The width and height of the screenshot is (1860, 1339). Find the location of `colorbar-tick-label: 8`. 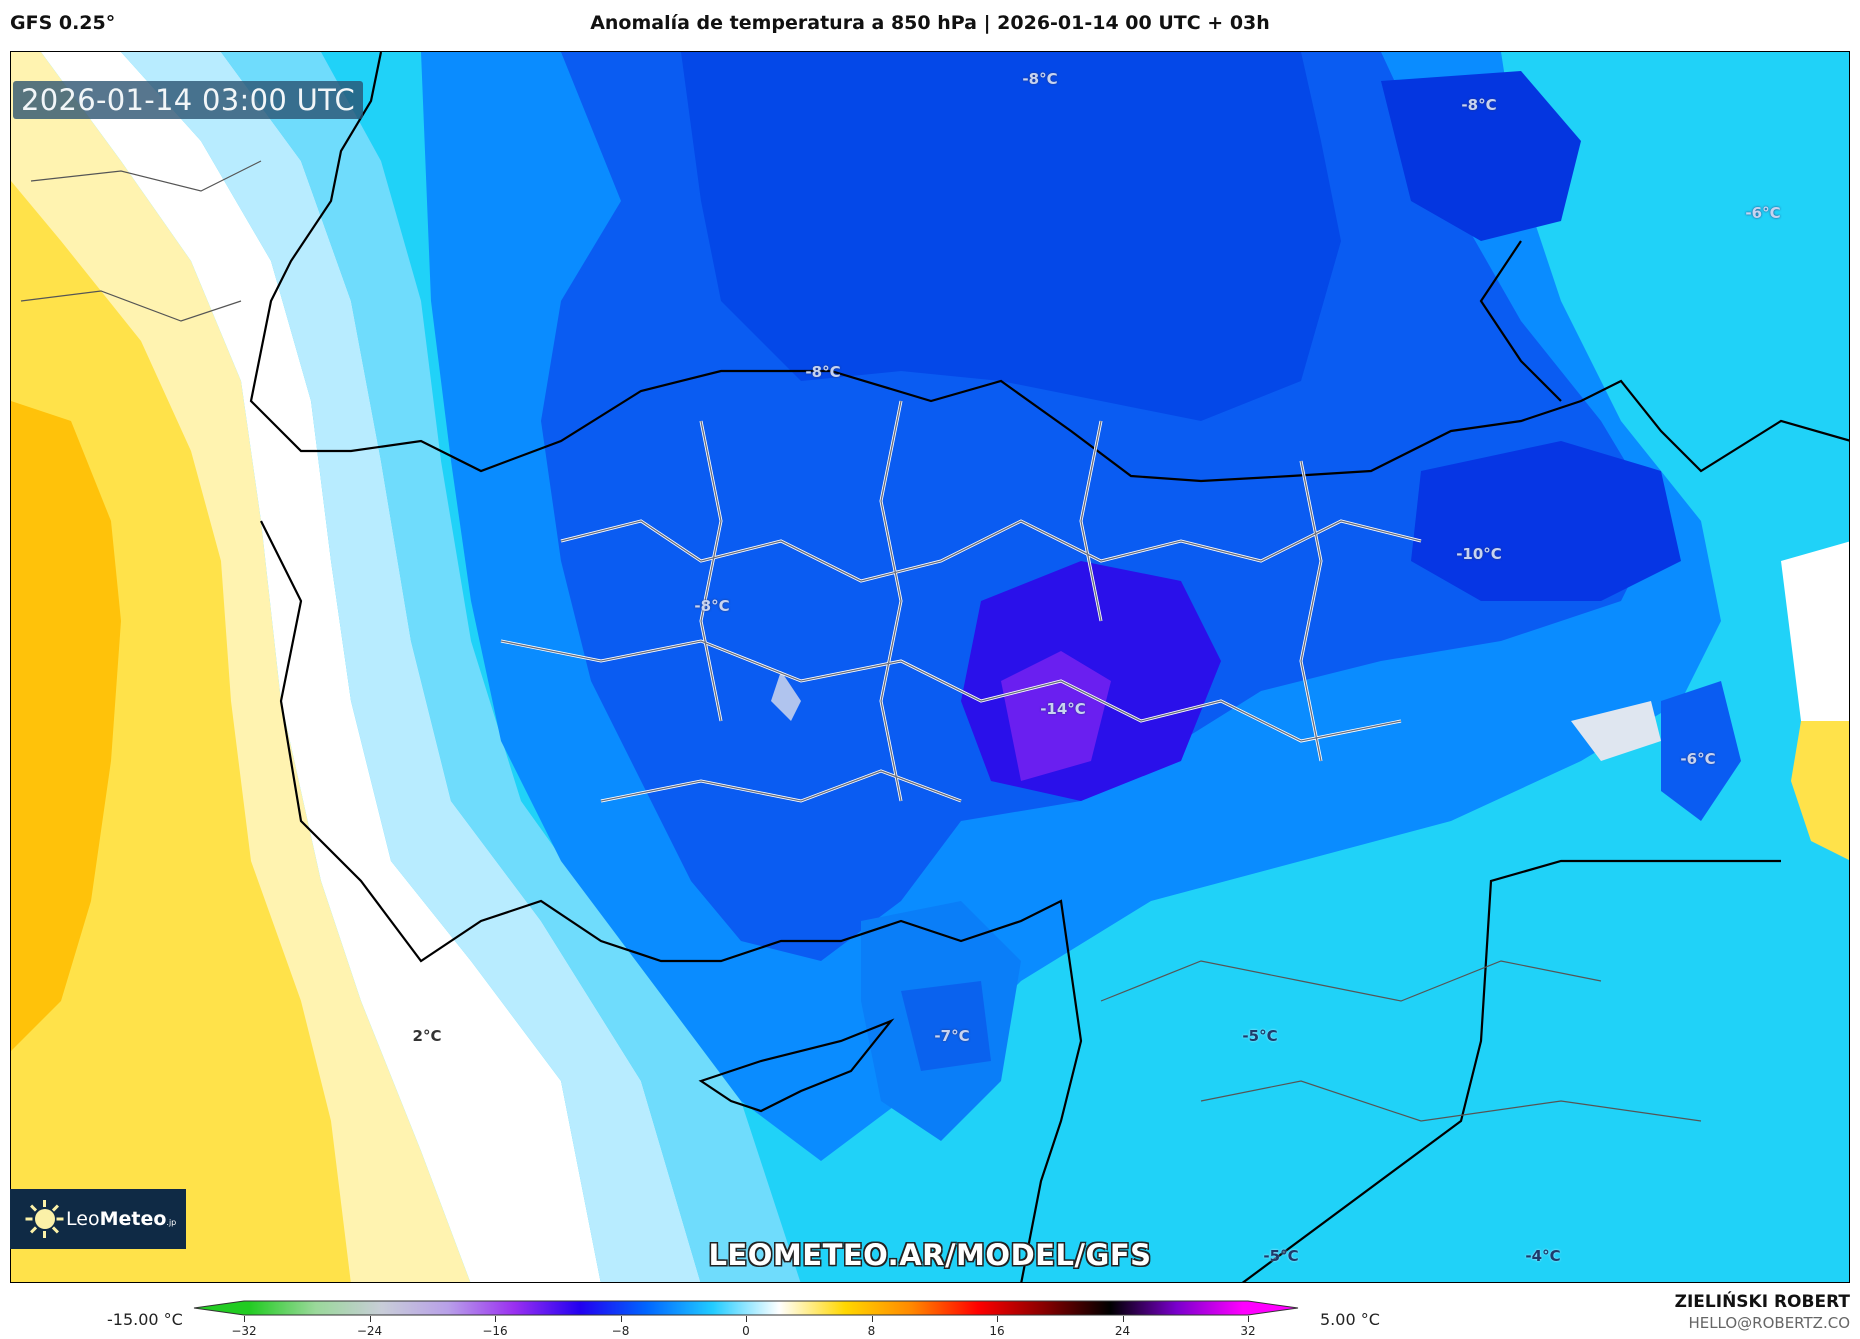

colorbar-tick-label: 8 is located at coordinates (871, 1331).